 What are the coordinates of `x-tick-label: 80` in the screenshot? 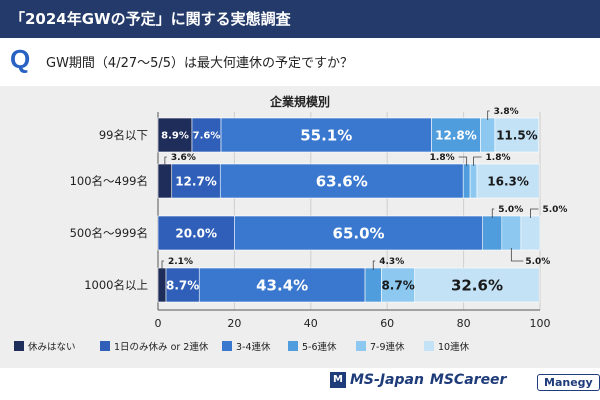 It's located at (464, 323).